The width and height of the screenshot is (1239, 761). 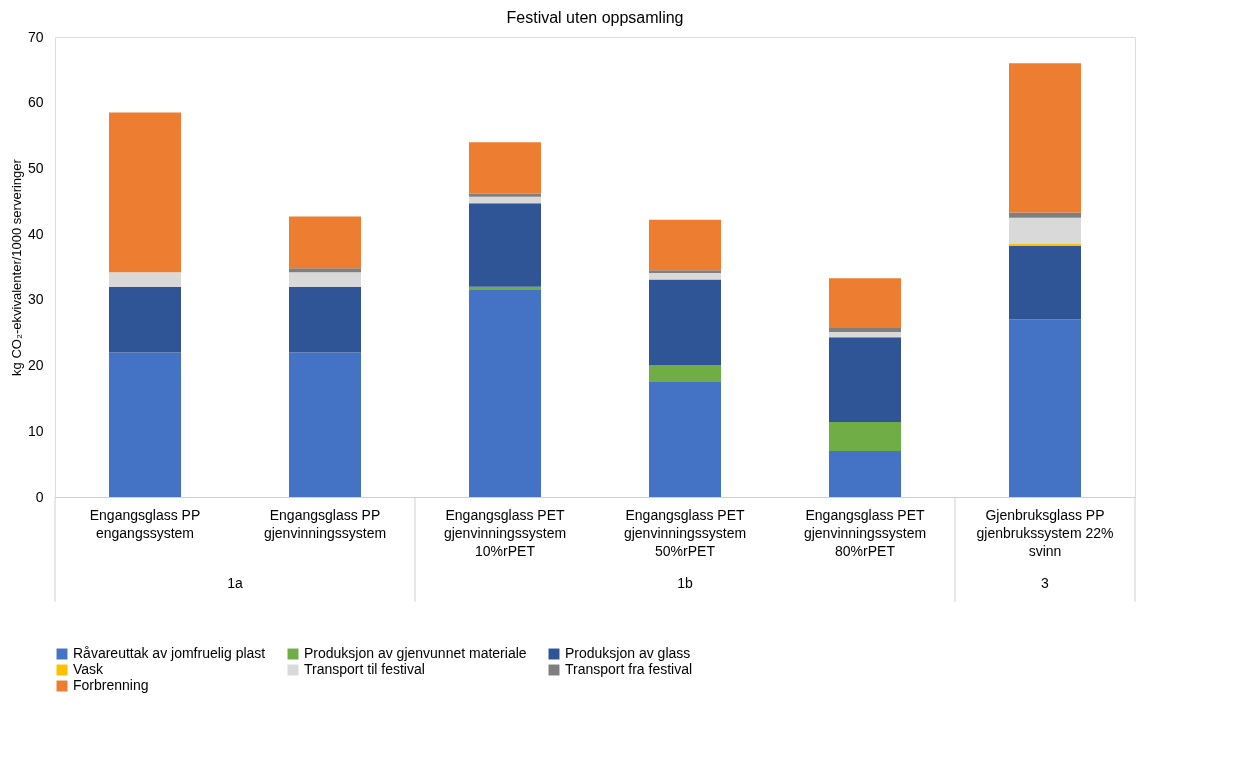 What do you see at coordinates (1045, 583) in the screenshot?
I see `text: 3` at bounding box center [1045, 583].